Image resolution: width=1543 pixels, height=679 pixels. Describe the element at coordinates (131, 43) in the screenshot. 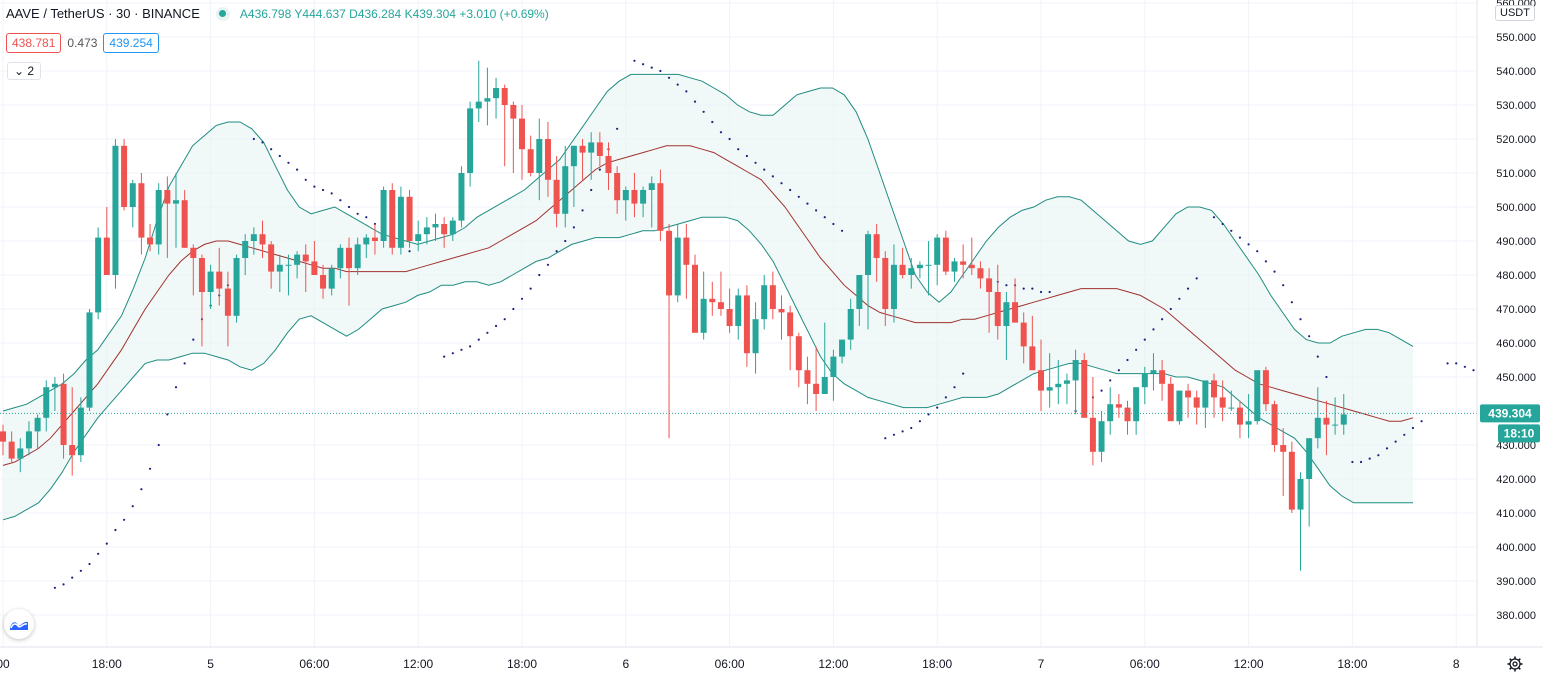

I see `buy-button: 439.254` at that location.